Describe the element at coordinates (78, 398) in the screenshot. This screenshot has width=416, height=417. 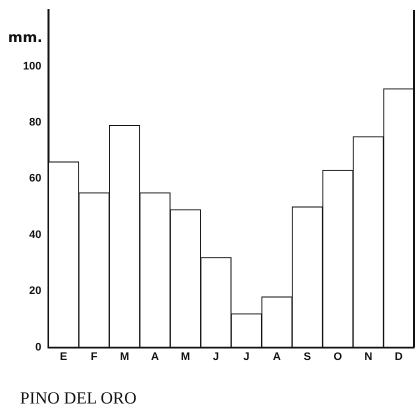
I see `text: PINO DEL ORO` at that location.